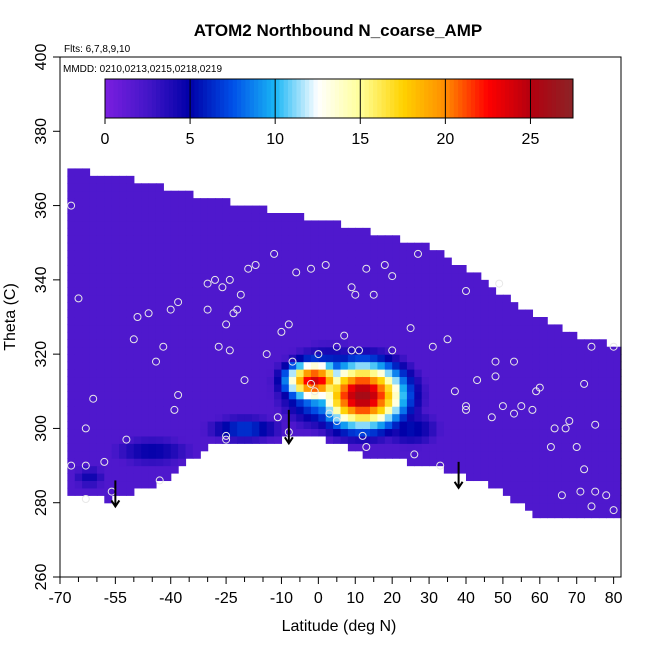  I want to click on colorbar-tick-label: 10, so click(275, 139).